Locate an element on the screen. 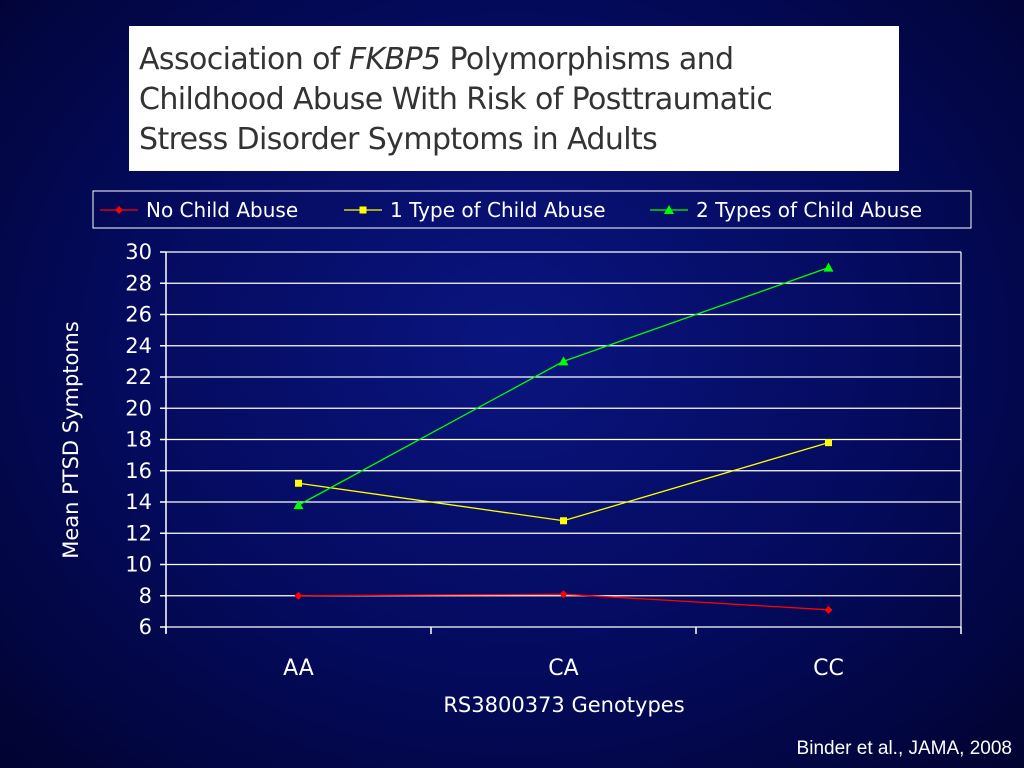 The width and height of the screenshot is (1024, 768). y-tick-label: 14 is located at coordinates (138, 502).